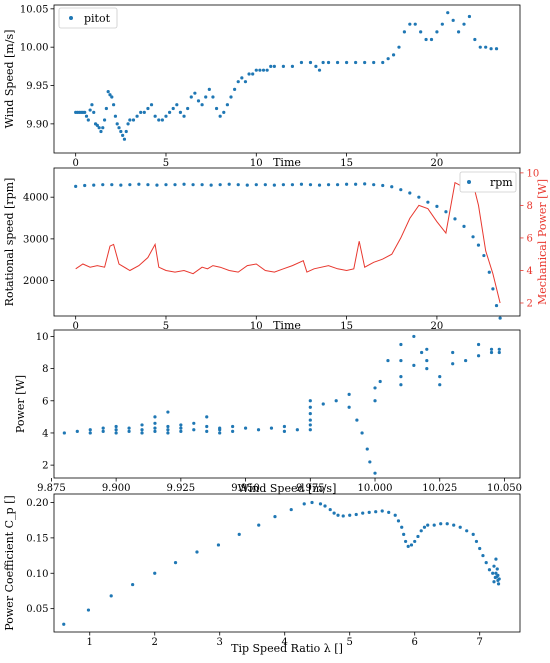 Image resolution: width=550 pixels, height=663 pixels. What do you see at coordinates (220, 642) in the screenshot?
I see `x-tick-label: 3` at bounding box center [220, 642].